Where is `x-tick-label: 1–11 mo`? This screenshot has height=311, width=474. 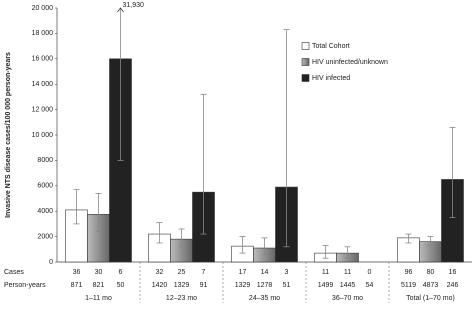
x-tick-label: 1–11 mo is located at coordinates (98, 298).